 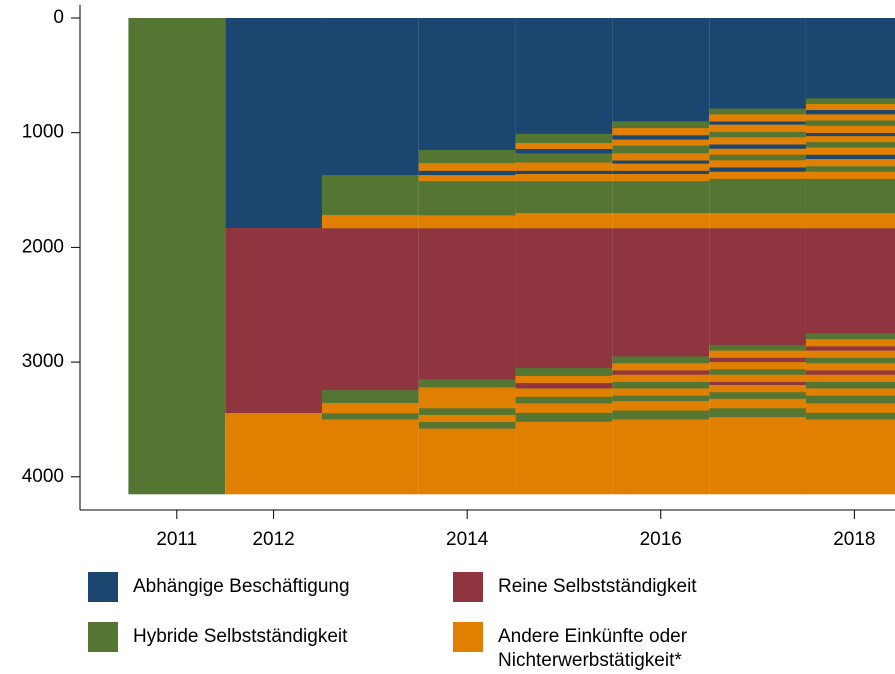 I want to click on legend-label: Hybride Selbstständigkeit, so click(x=240, y=636).